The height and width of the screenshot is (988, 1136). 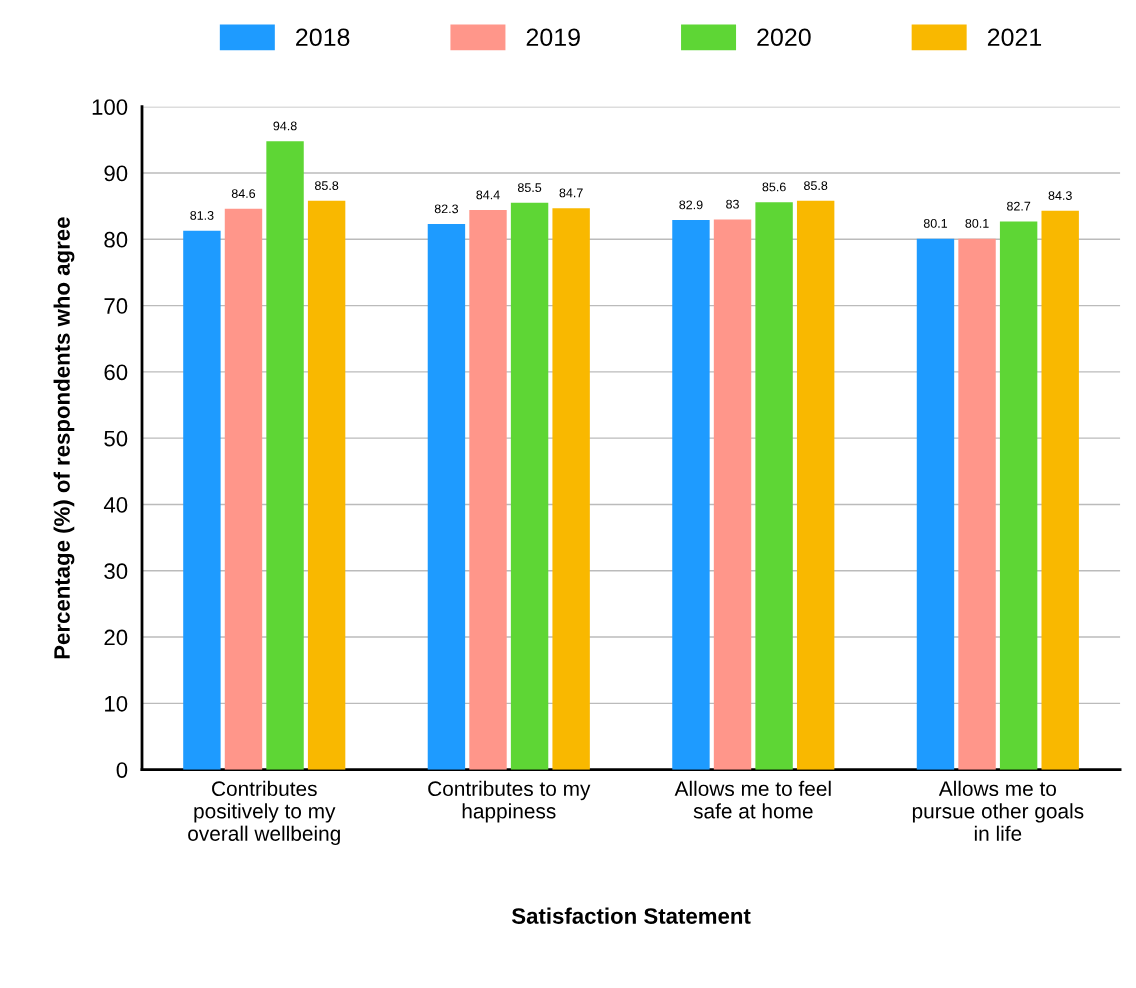 What do you see at coordinates (115, 505) in the screenshot?
I see `y-tick-label: 40` at bounding box center [115, 505].